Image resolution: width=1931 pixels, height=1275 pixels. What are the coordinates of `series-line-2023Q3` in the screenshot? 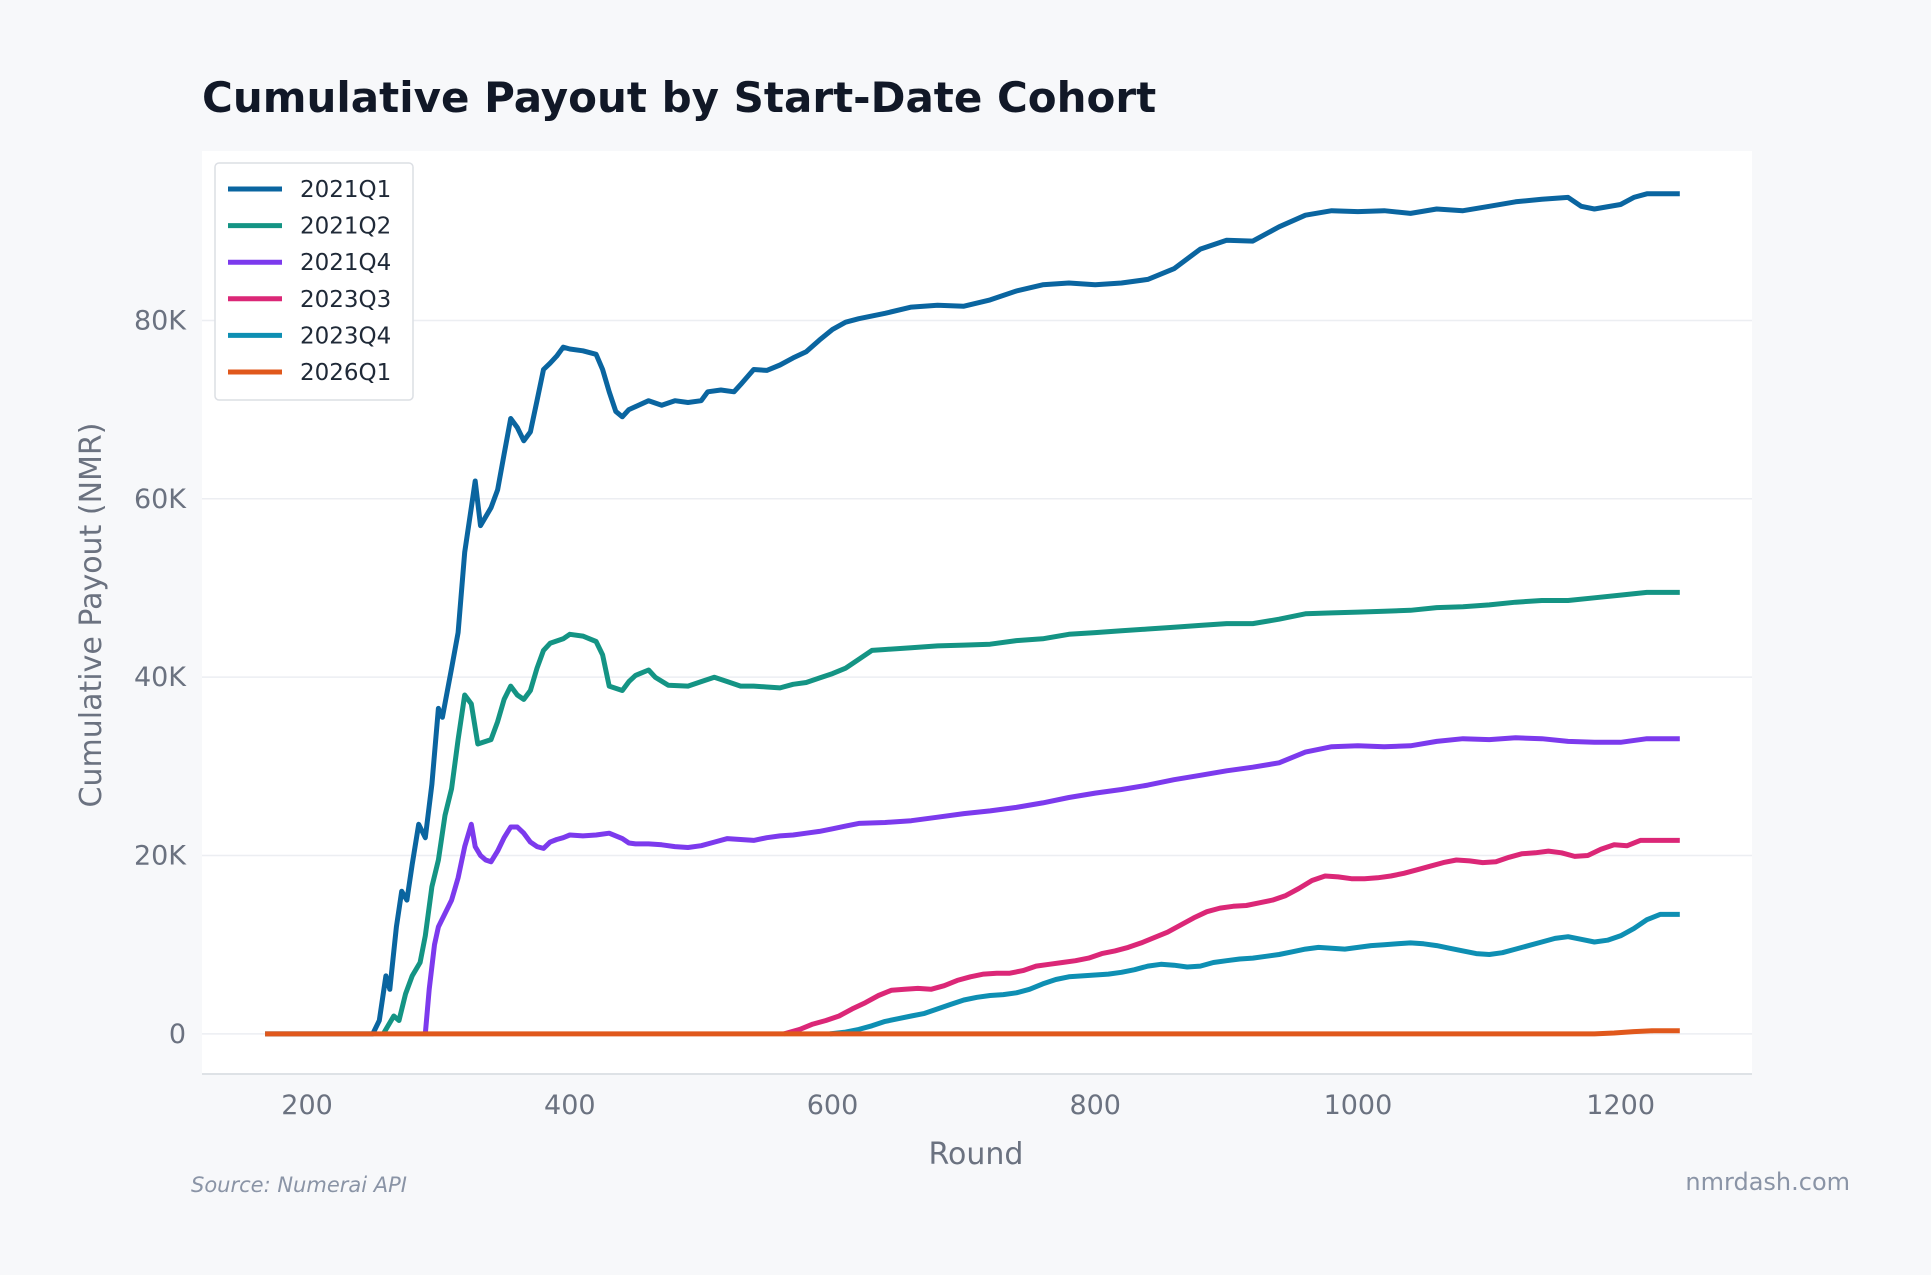 It's located at (1231, 937).